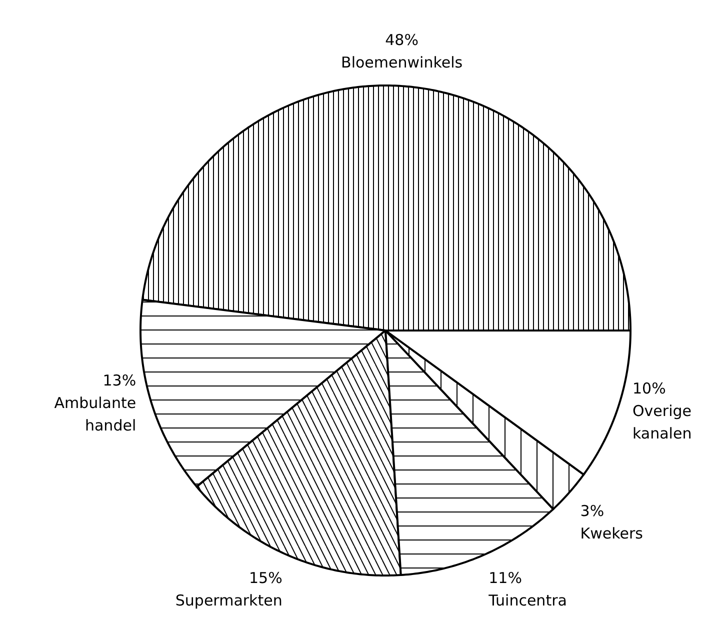 The image size is (723, 630). Describe the element at coordinates (265, 577) in the screenshot. I see `data-label: 15%` at that location.